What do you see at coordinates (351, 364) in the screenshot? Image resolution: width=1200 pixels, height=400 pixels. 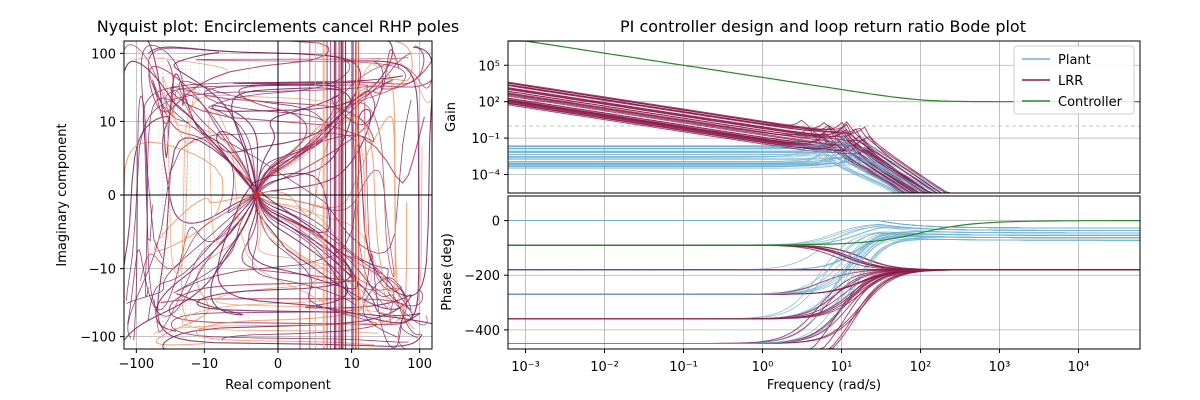 I see `nyquist-xtick-label-3: 10` at bounding box center [351, 364].